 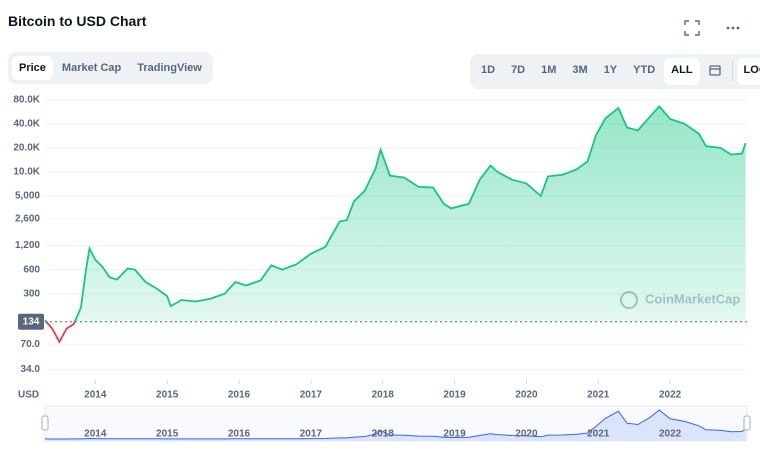 I want to click on navigator-year-label: 2021, so click(x=598, y=434).